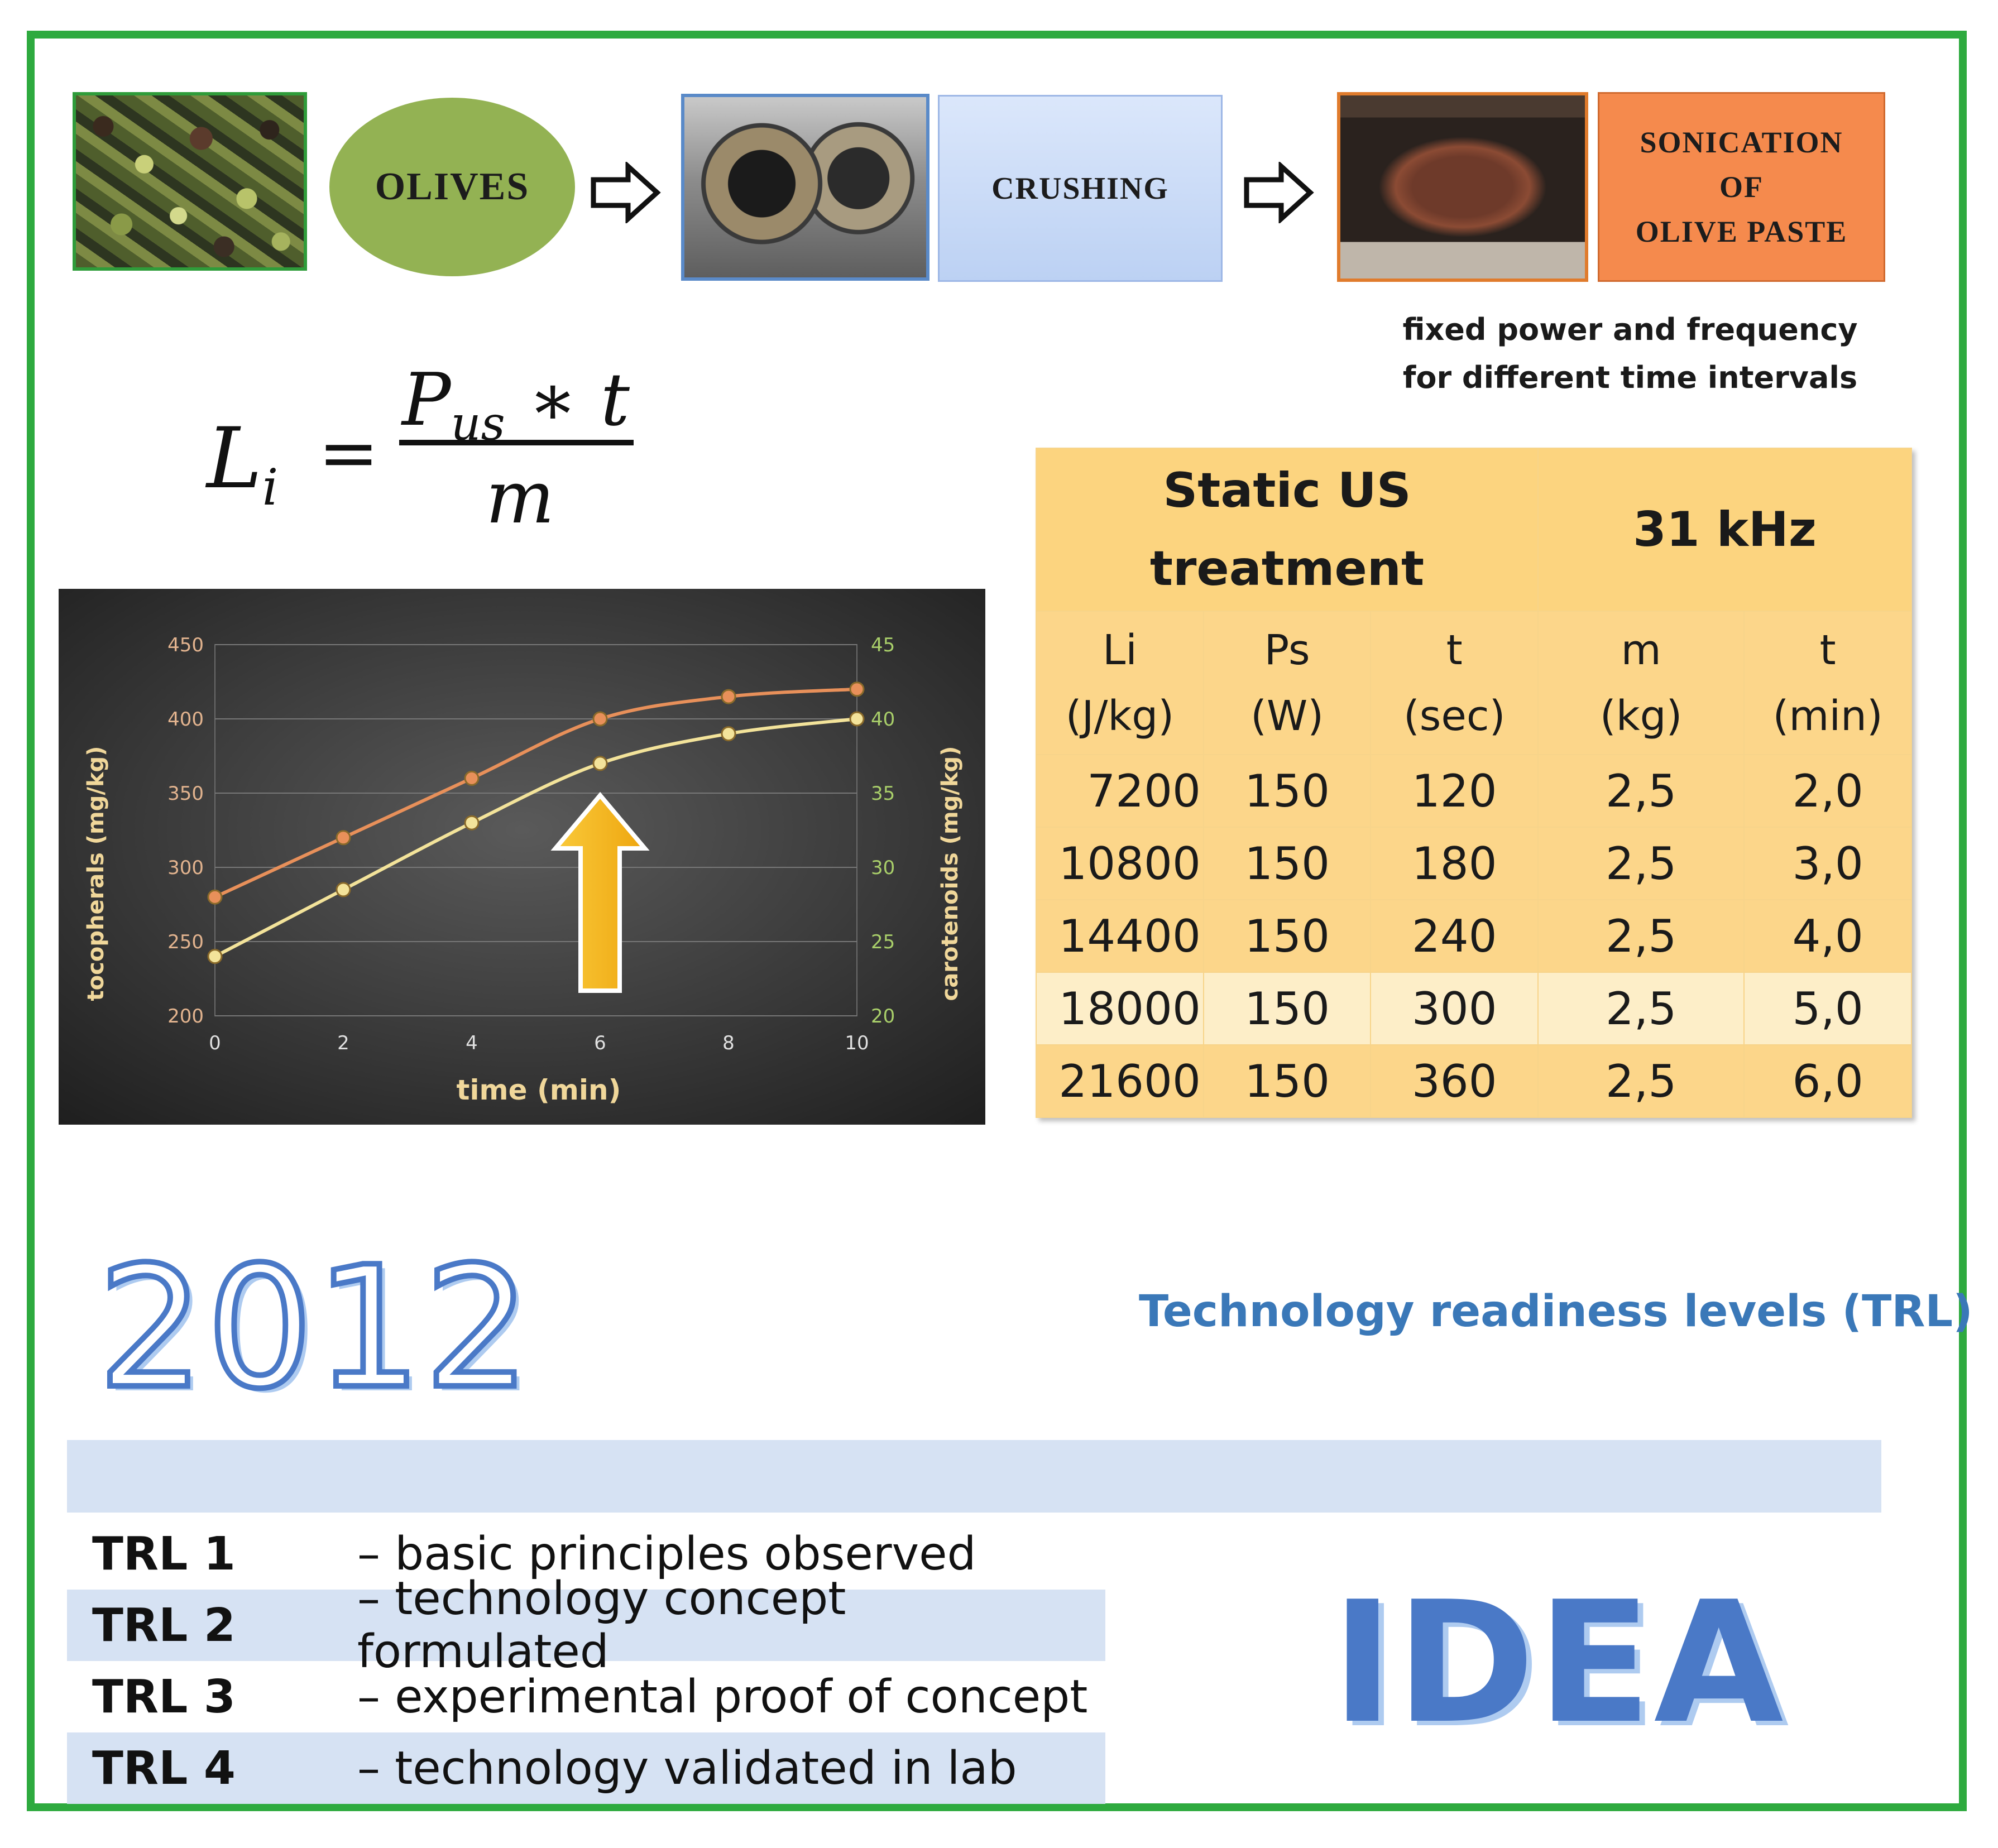 The height and width of the screenshot is (1848, 1998). What do you see at coordinates (348, 453) in the screenshot?
I see `formula-equals: =` at bounding box center [348, 453].